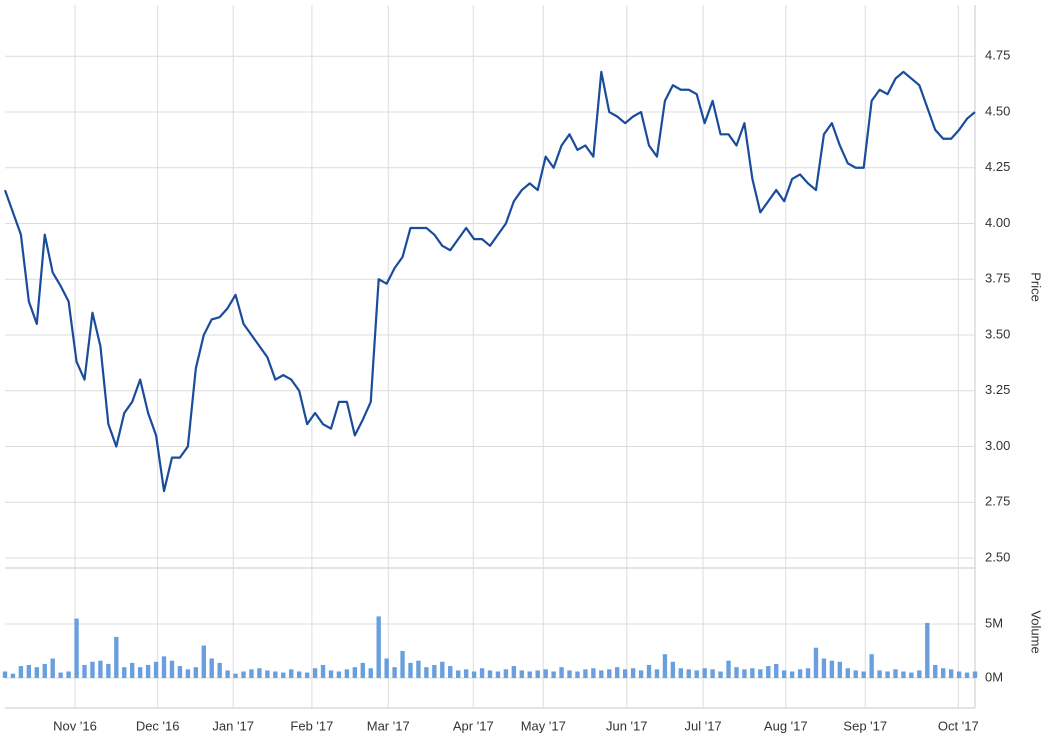 The width and height of the screenshot is (1046, 742). What do you see at coordinates (865, 725) in the screenshot?
I see `x-tick-label: Sep '17` at bounding box center [865, 725].